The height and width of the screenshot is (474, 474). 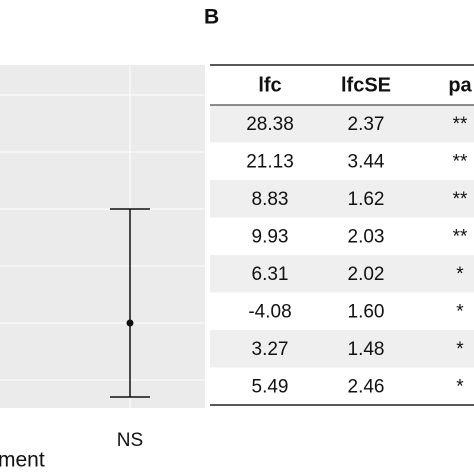 I want to click on table-cell: 6.31, so click(x=270, y=274).